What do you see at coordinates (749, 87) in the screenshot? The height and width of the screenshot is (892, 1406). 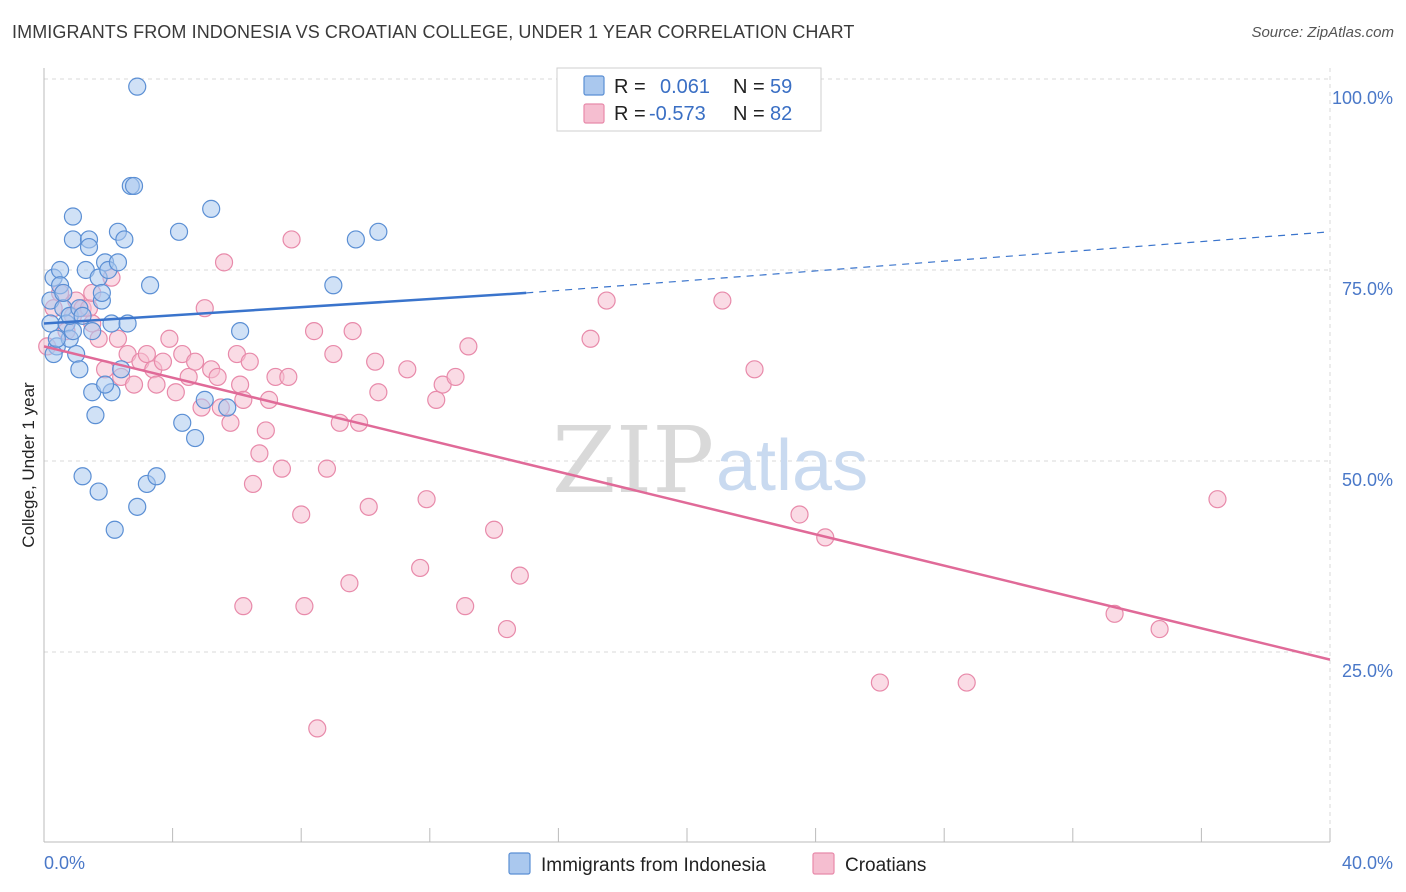 I see `legend-n-label-blue: N =` at bounding box center [749, 87].